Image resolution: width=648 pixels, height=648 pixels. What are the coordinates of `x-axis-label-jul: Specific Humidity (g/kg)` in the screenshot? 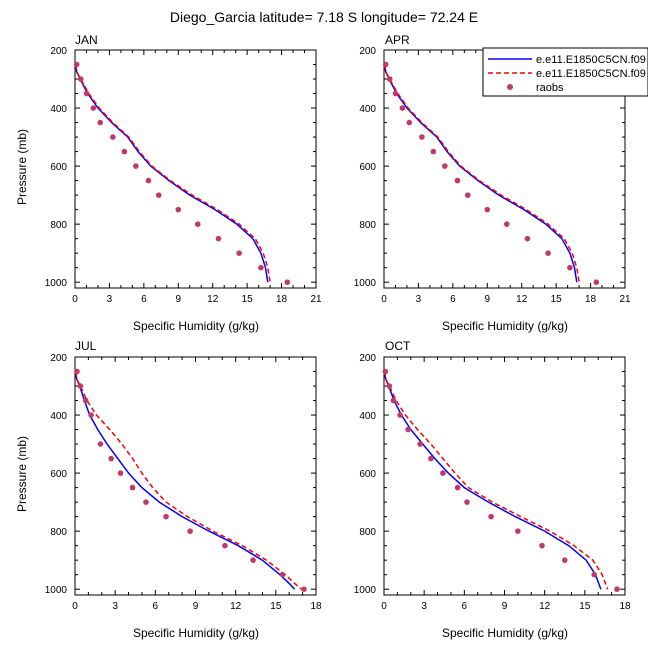 It's located at (196, 633).